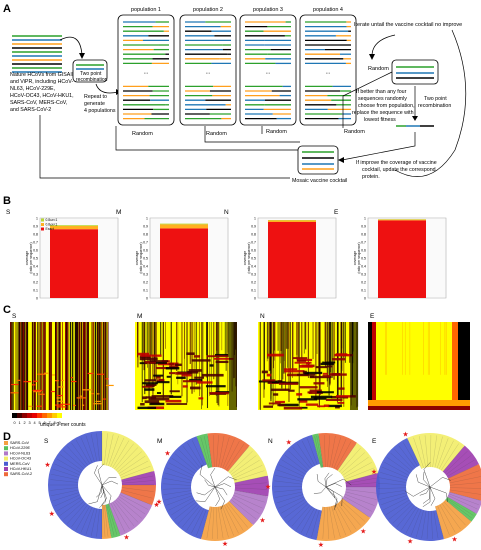 The width and height of the screenshot is (481, 550). What do you see at coordinates (92, 80) in the screenshot?
I see `recombination-label: recombination` at bounding box center [92, 80].